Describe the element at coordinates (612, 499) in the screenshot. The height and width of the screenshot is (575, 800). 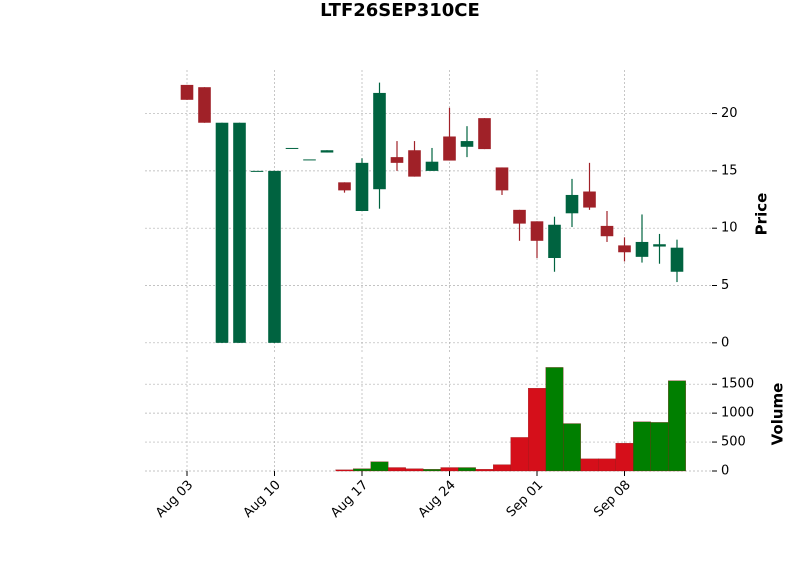
I see `x-tick-label: Sep 08` at that location.